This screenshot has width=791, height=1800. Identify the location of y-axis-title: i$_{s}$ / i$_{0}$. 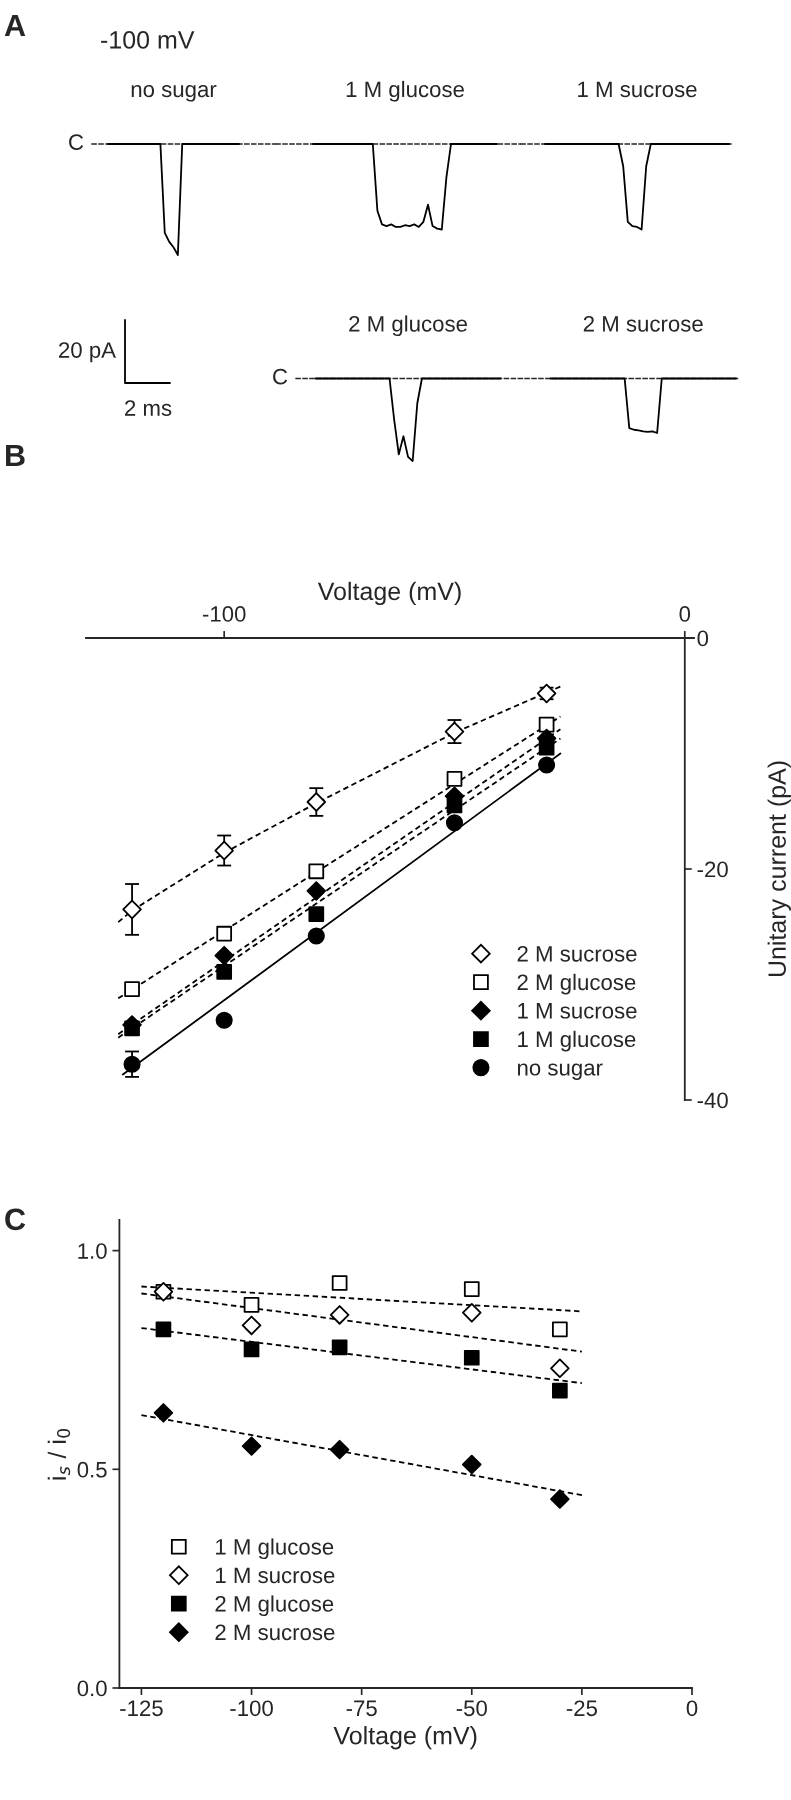
(59, 1454).